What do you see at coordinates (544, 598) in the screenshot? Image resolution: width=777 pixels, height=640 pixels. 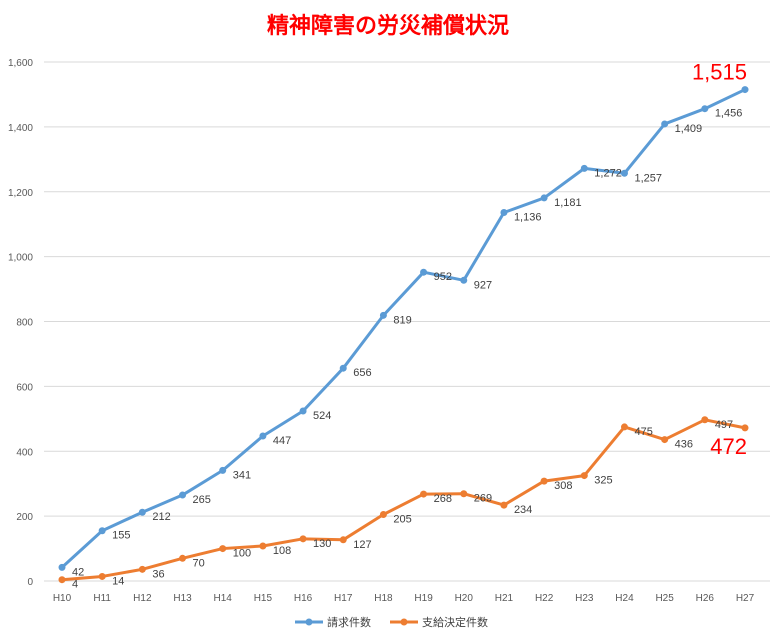 I see `x-tick-label: H22` at bounding box center [544, 598].